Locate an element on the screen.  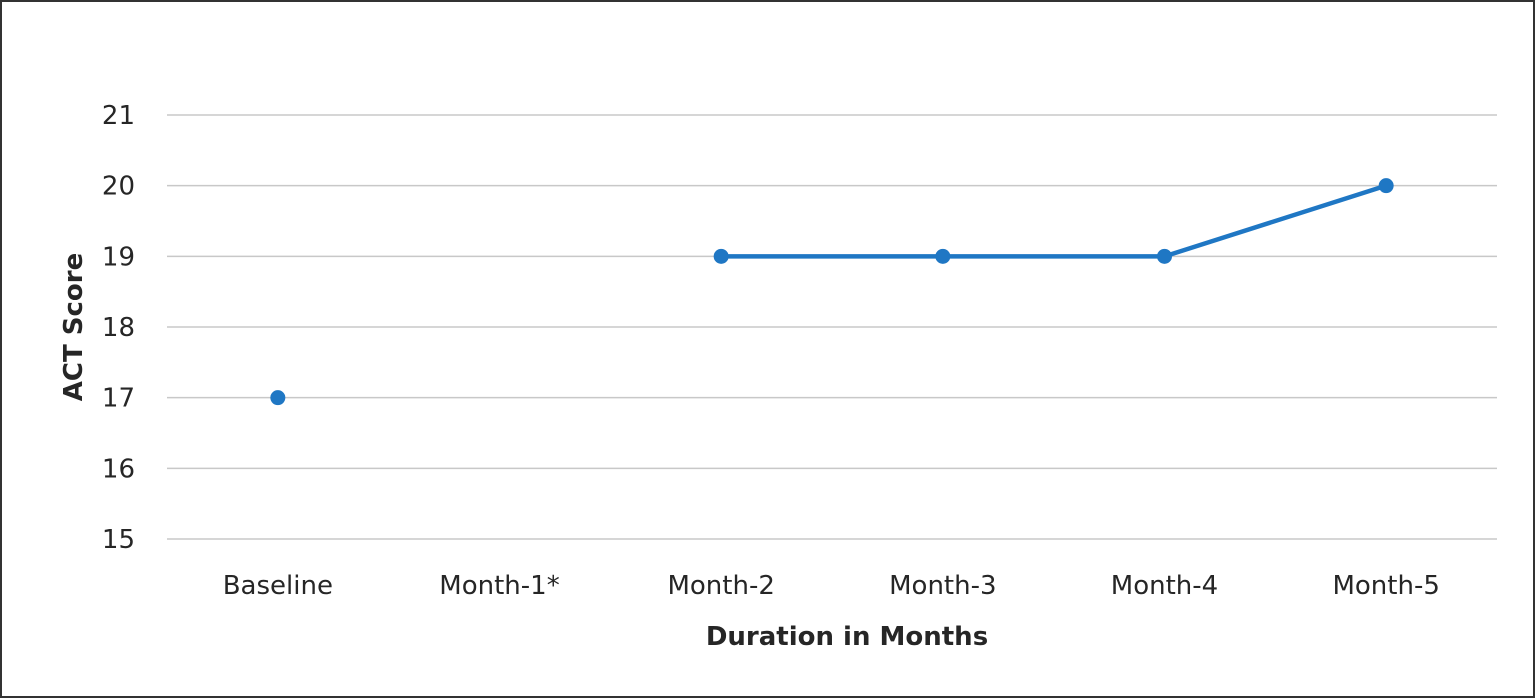
y-tick-label: 19 is located at coordinates (118, 257).